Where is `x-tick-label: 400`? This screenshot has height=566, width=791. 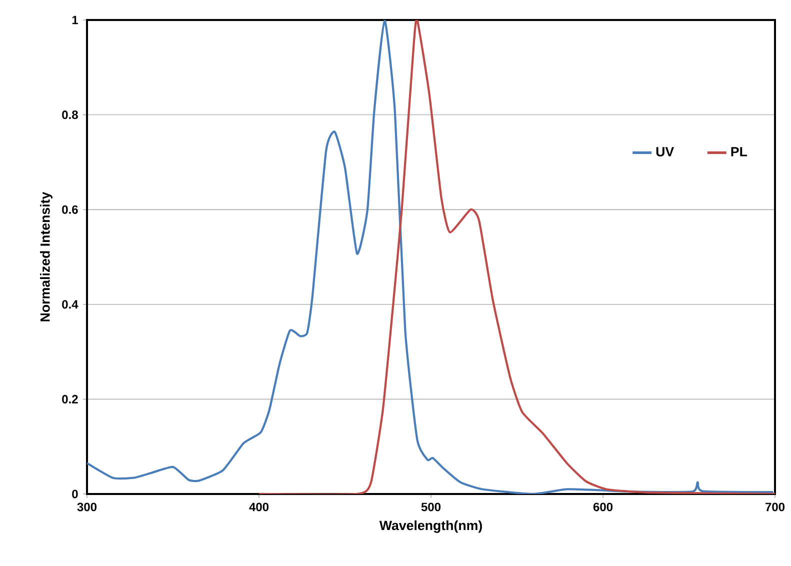 x-tick-label: 400 is located at coordinates (259, 507).